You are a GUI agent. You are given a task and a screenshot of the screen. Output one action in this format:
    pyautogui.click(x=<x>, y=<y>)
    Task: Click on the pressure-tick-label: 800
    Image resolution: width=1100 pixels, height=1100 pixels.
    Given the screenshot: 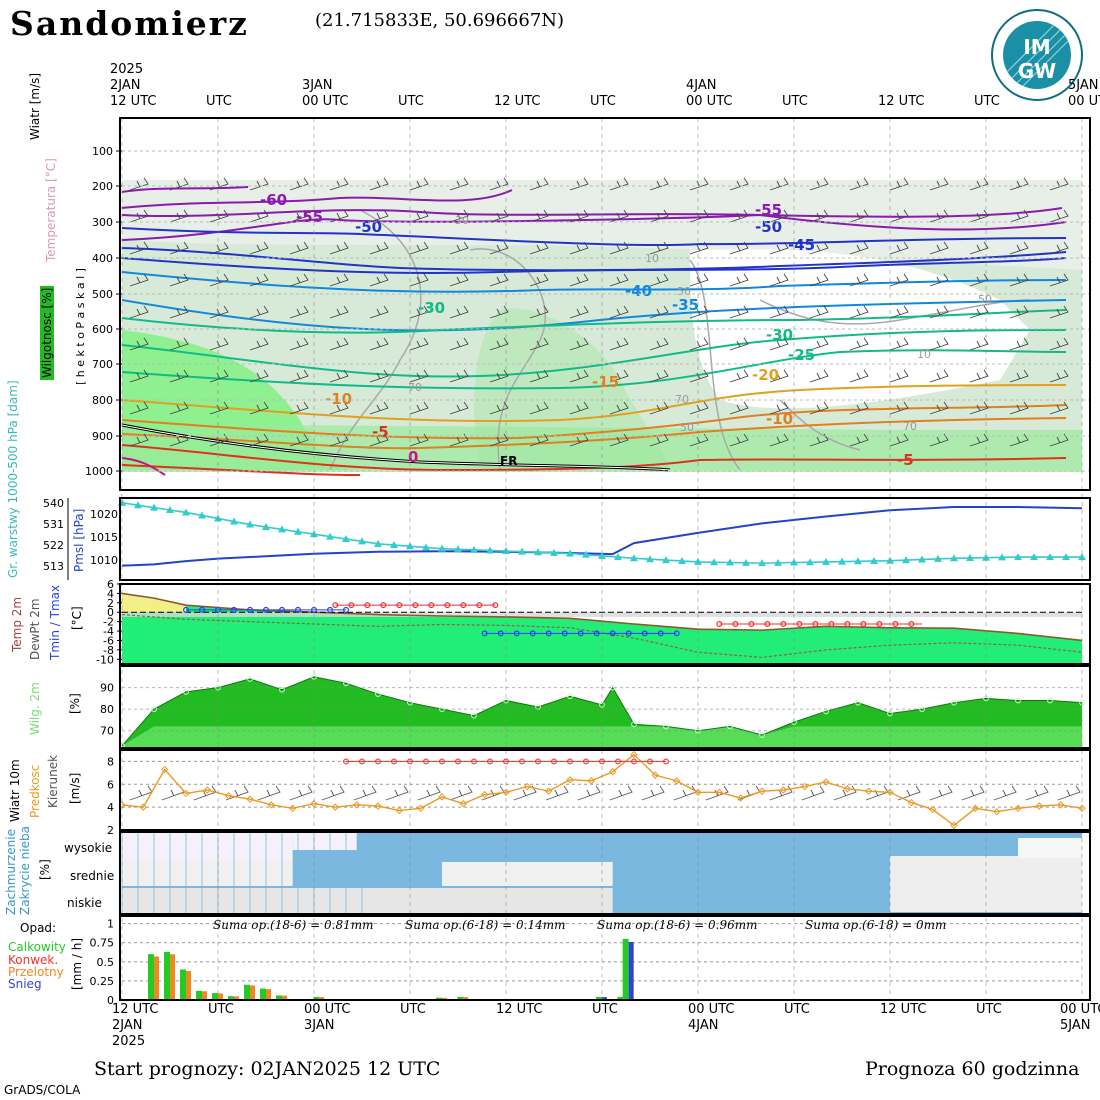 What is the action you would take?
    pyautogui.click(x=102, y=400)
    